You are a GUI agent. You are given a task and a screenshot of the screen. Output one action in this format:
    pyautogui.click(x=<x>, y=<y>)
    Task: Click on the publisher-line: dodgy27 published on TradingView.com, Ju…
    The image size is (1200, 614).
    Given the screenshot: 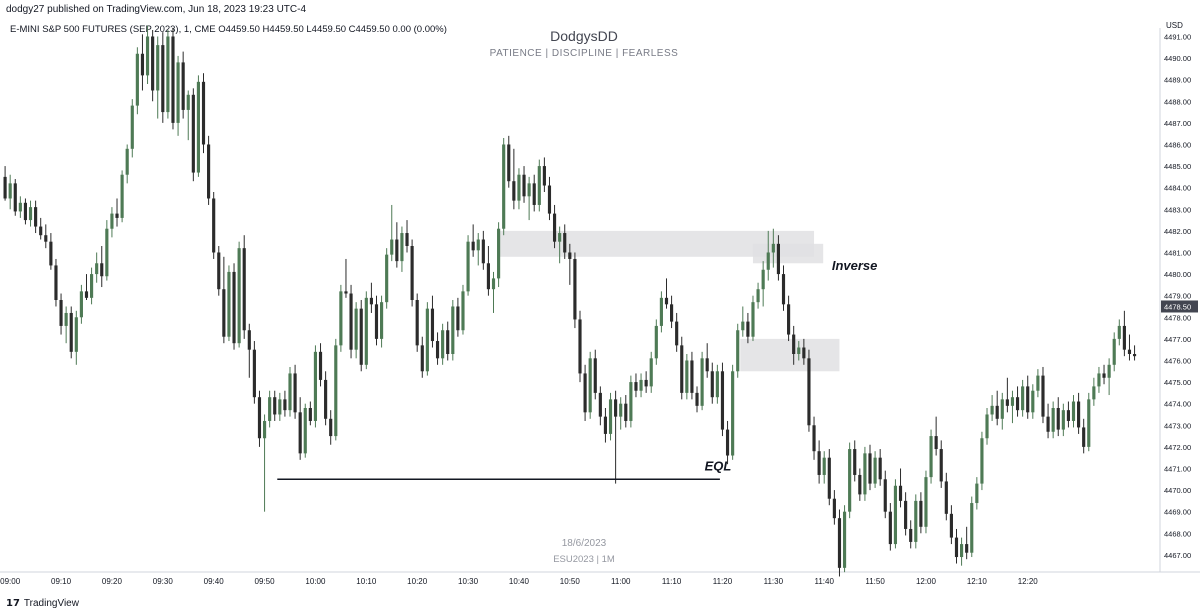 What is the action you would take?
    pyautogui.click(x=156, y=9)
    